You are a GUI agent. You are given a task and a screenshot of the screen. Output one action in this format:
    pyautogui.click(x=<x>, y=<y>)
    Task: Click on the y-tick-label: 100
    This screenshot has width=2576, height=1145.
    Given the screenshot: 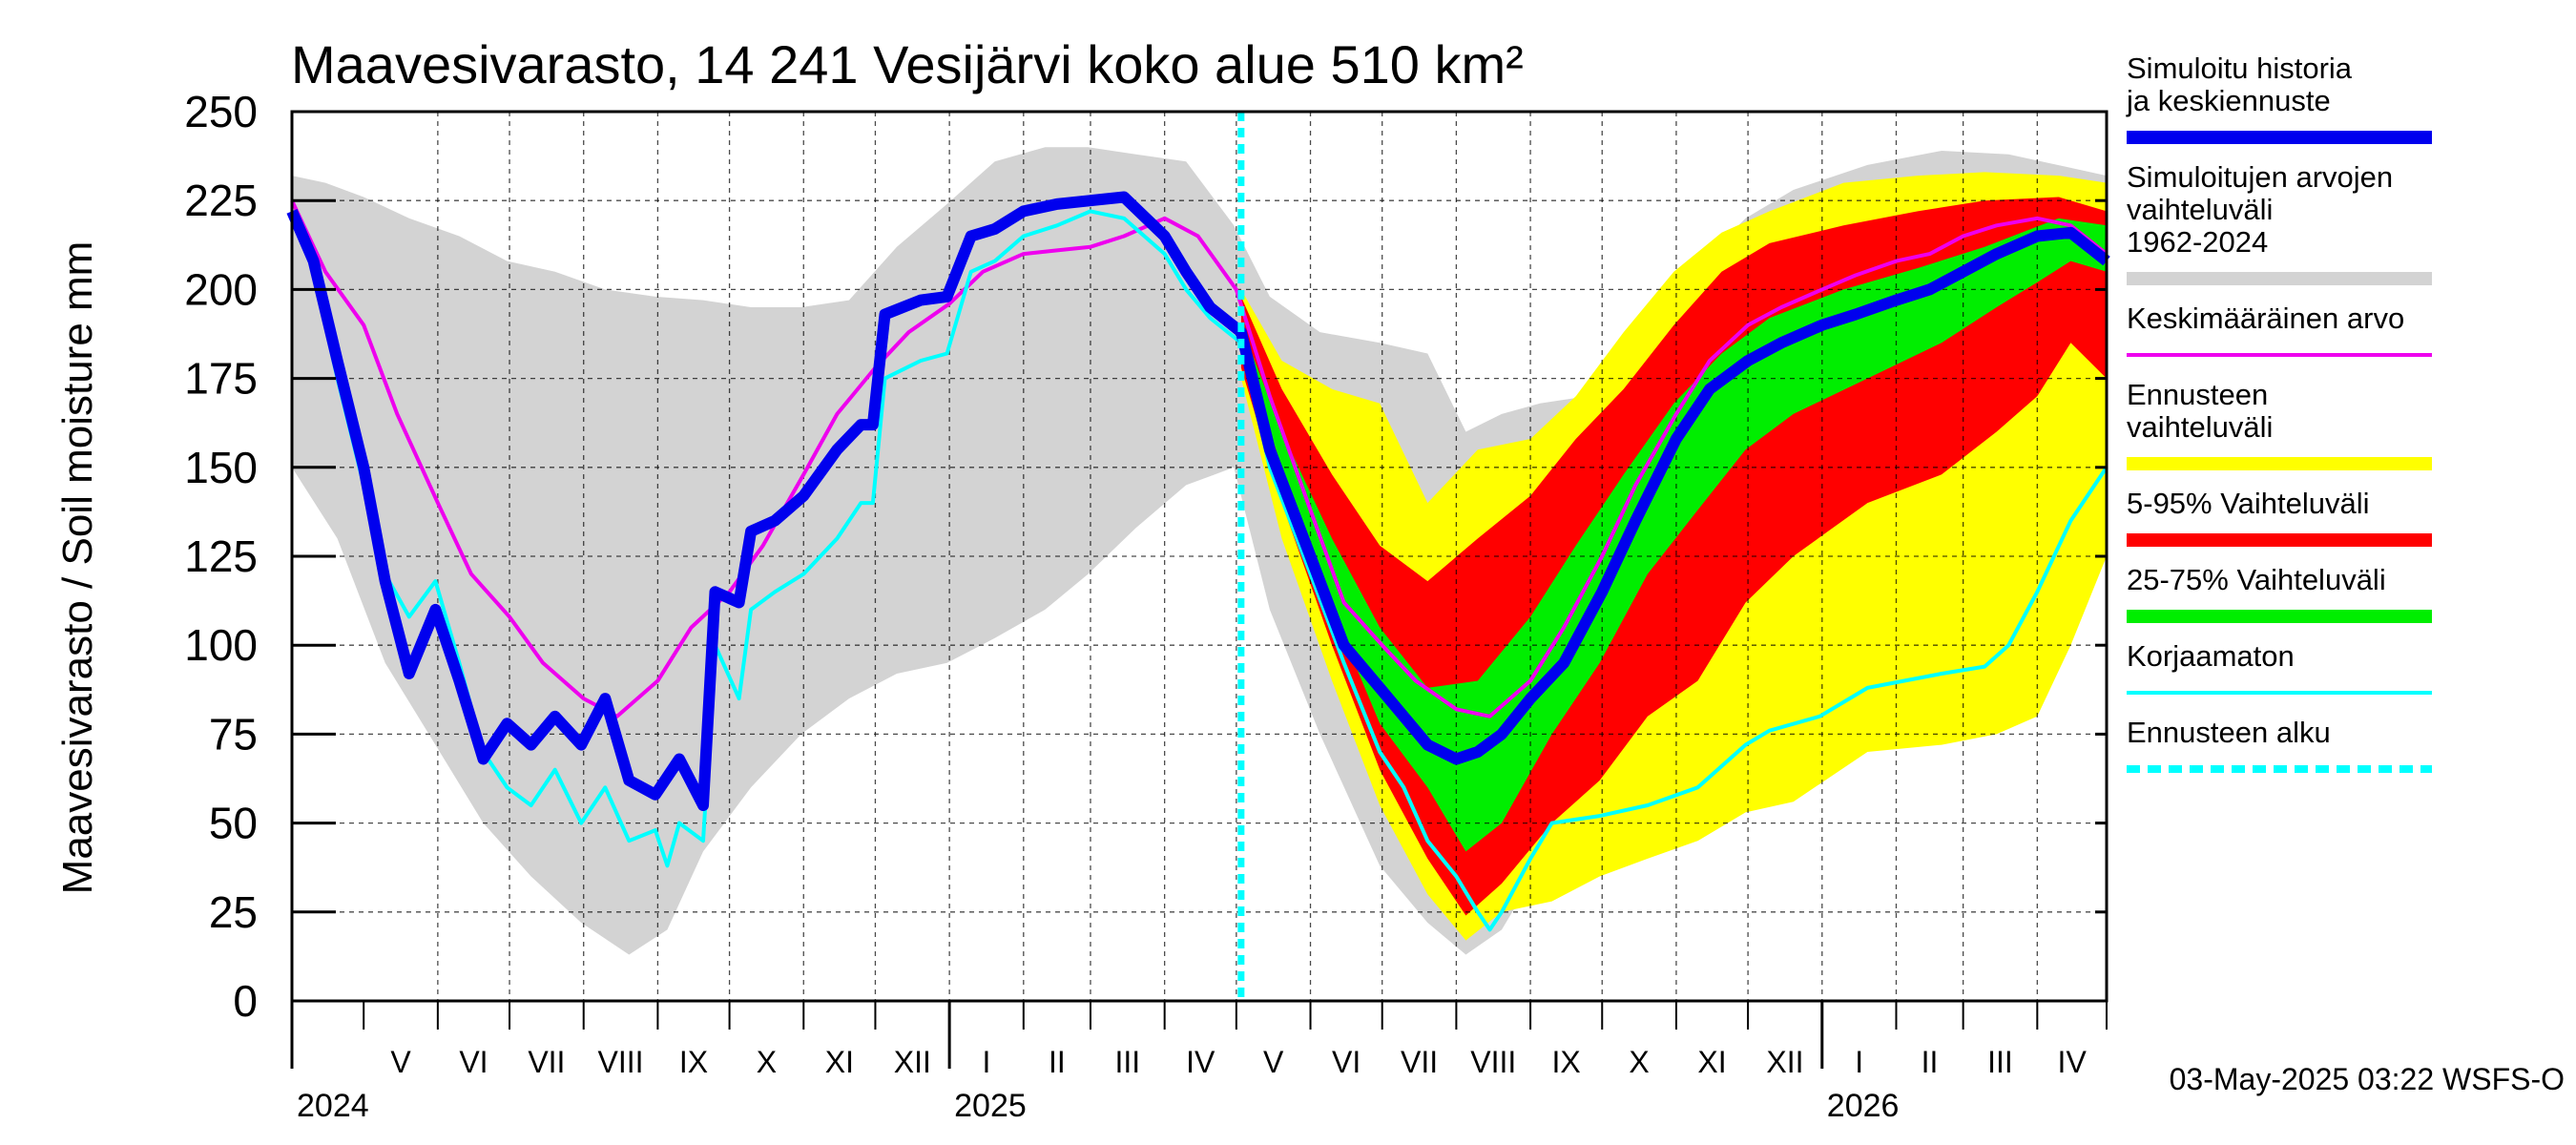 What is the action you would take?
    pyautogui.click(x=221, y=645)
    